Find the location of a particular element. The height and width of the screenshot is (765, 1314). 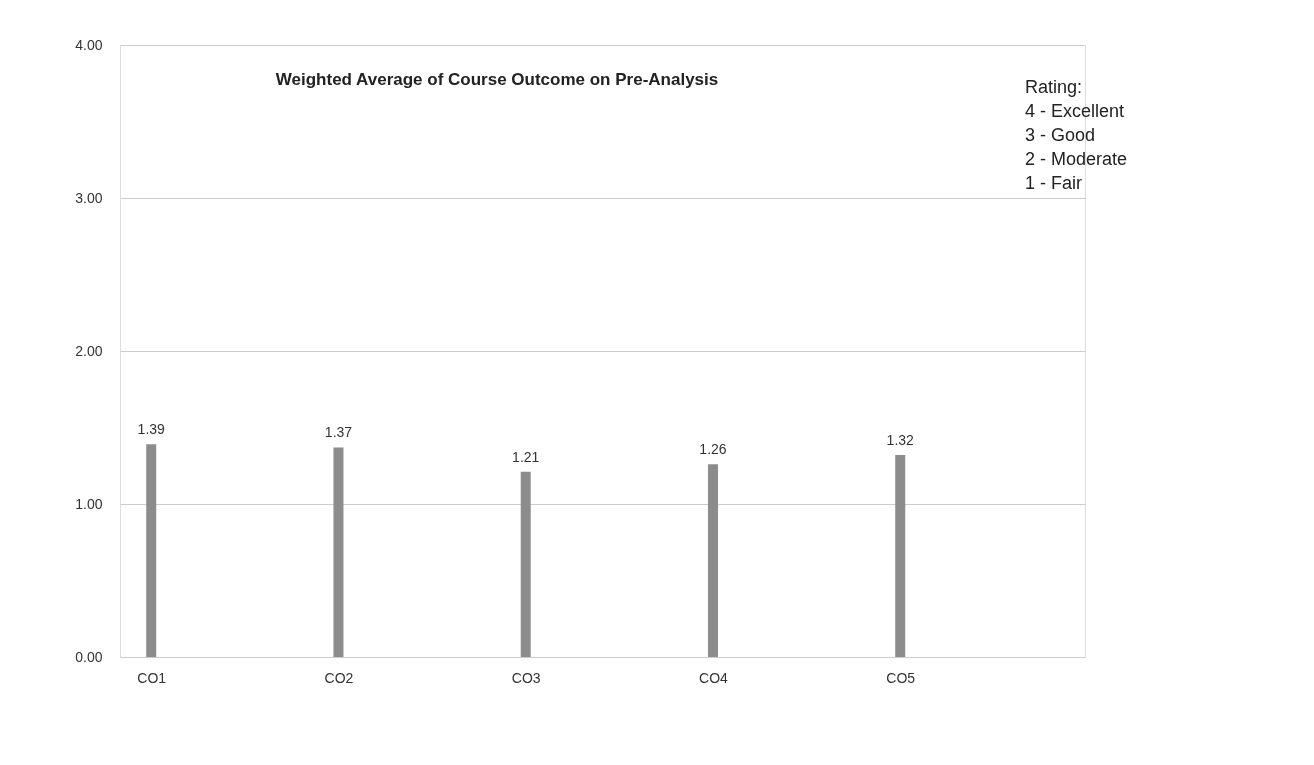

annotation: Rating: is located at coordinates (1054, 87).